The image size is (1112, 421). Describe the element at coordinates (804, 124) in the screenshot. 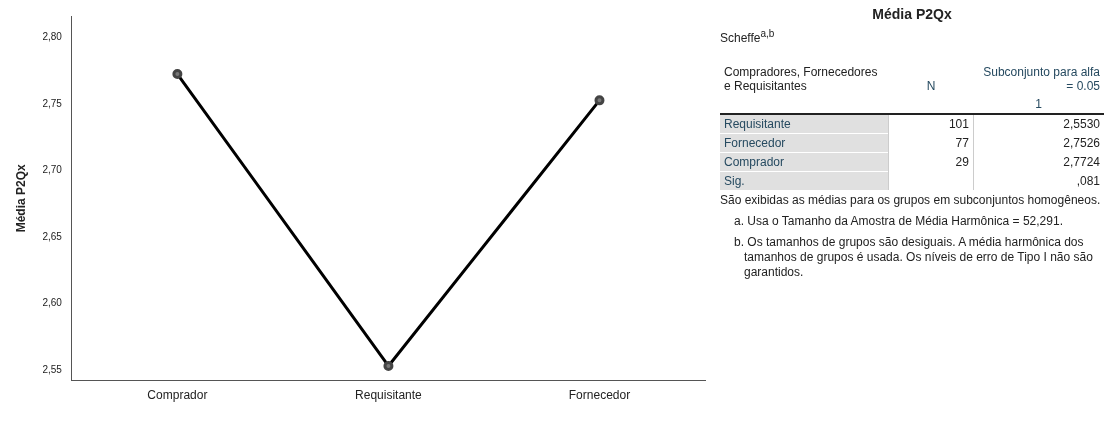

I see `category-label: Requisitante` at that location.